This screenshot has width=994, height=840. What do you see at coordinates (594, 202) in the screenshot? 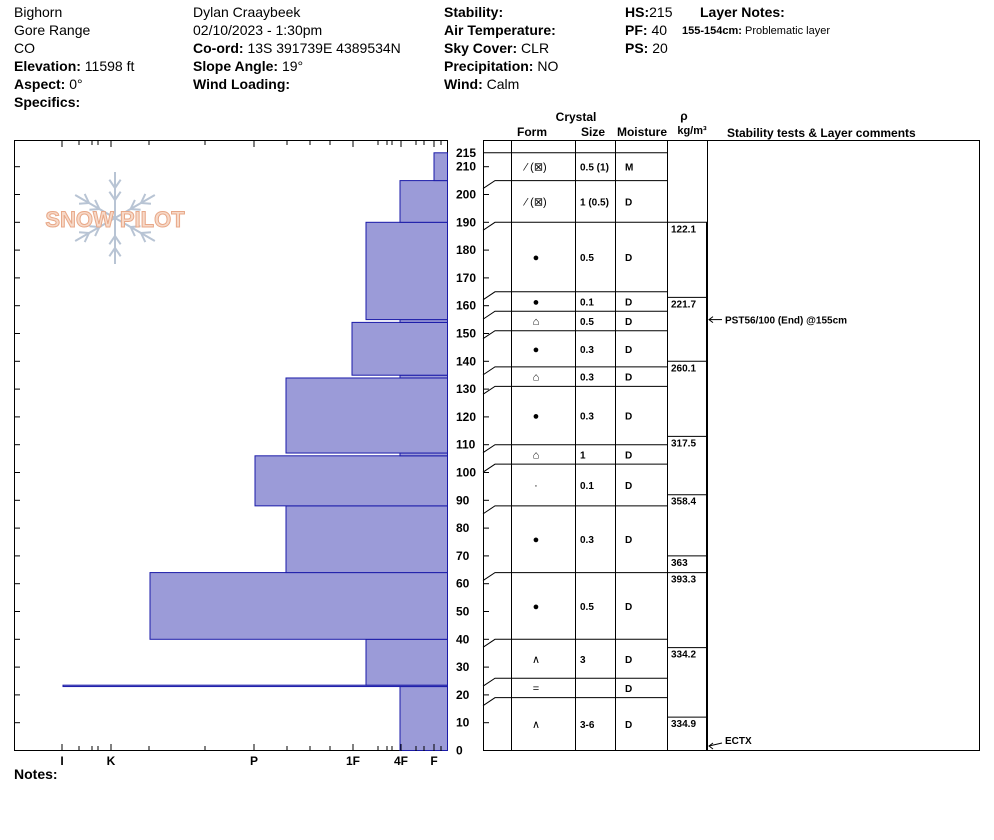
I see `grain-size: 1 (0.5)` at bounding box center [594, 202].